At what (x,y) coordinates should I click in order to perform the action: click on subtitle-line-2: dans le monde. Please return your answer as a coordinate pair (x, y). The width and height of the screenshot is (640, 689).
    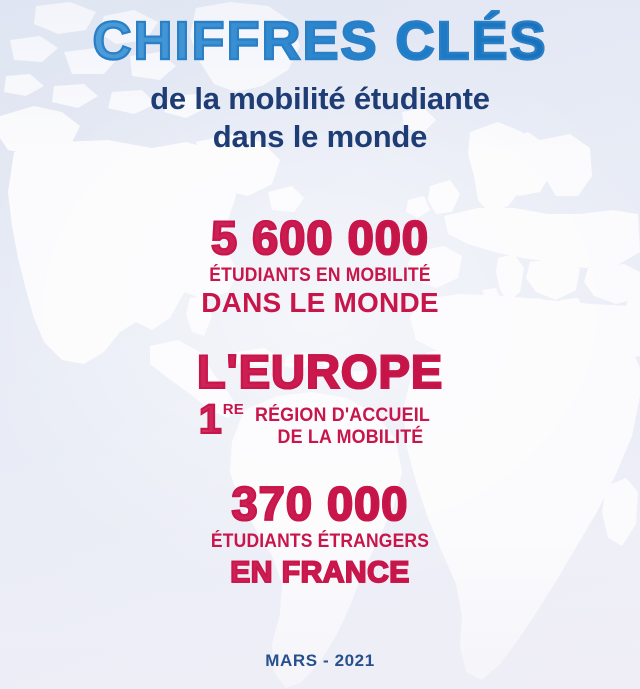
    Looking at the image, I should click on (320, 136).